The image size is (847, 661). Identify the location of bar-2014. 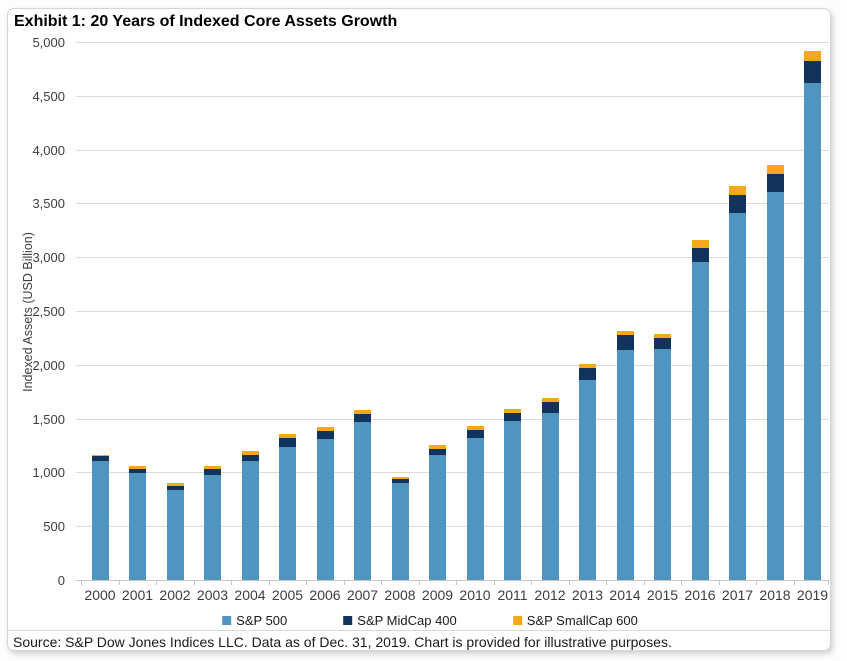
(625, 455).